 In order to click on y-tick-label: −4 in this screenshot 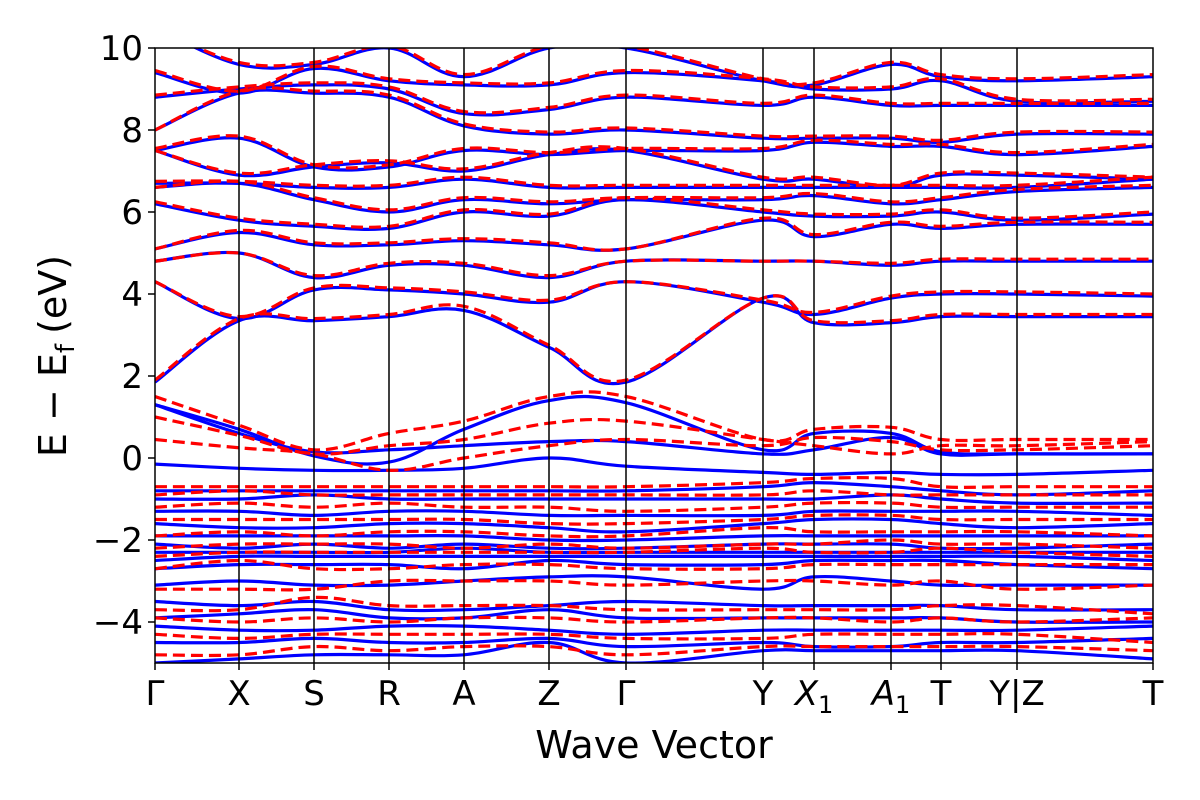, I will do `click(118, 623)`.